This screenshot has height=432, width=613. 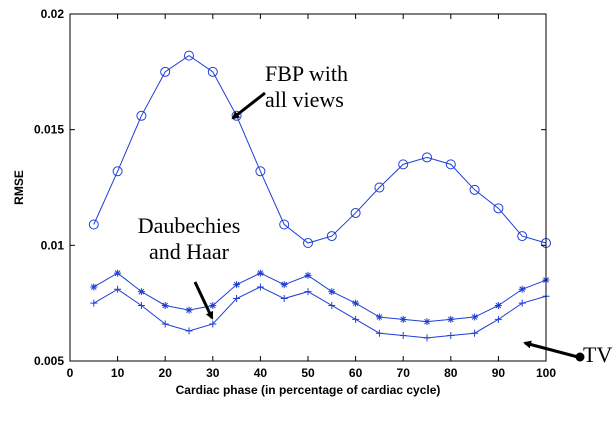 I want to click on annotation-text: Daubechies, so click(x=189, y=225).